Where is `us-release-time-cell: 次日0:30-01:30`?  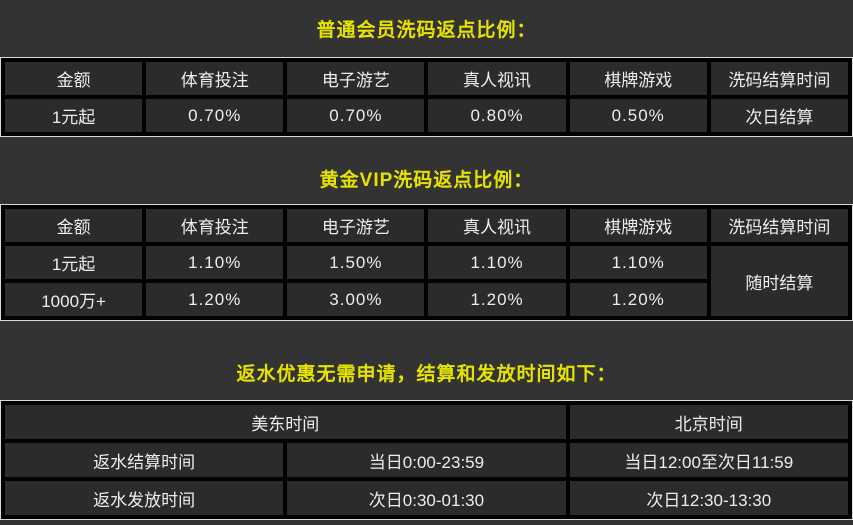 us-release-time-cell: 次日0:30-01:30 is located at coordinates (426, 498).